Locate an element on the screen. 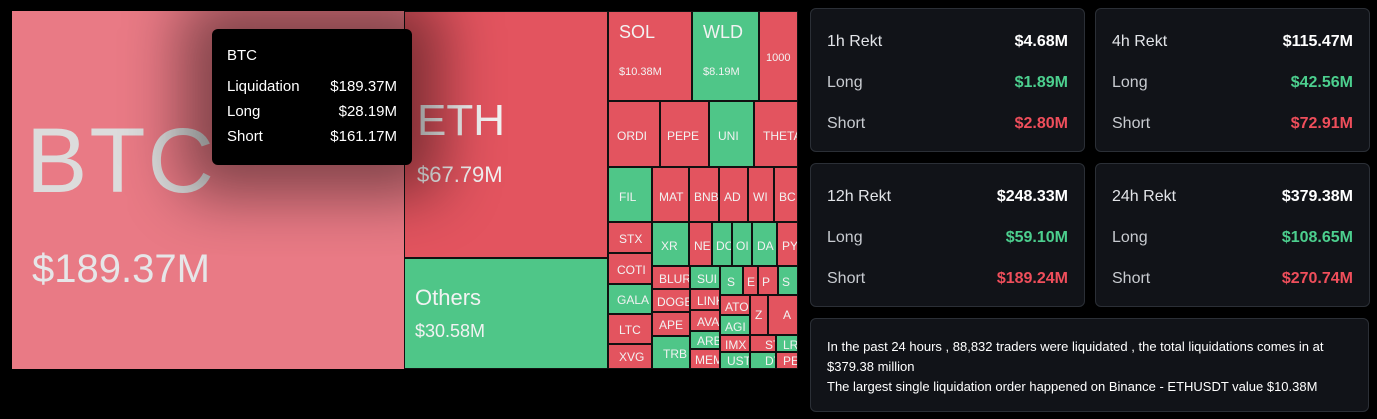  treemap-cell-pe: PE is located at coordinates (787, 360).